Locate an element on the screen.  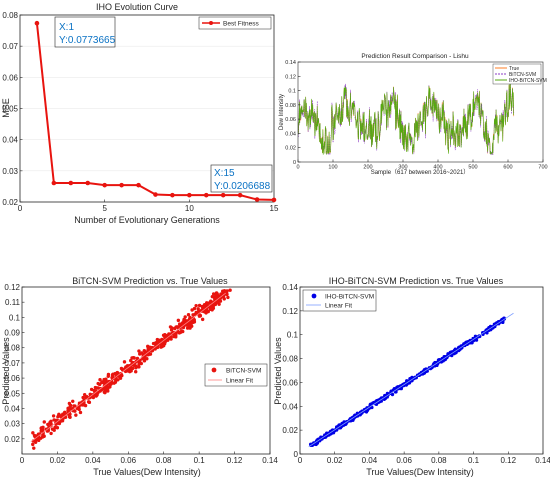
chart4-xtick-label: 0.08 is located at coordinates (439, 460).